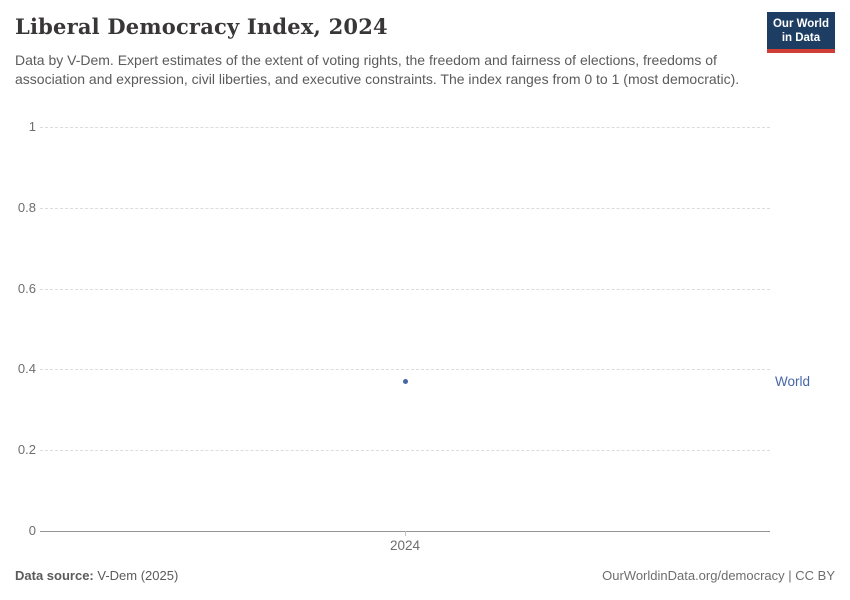  Describe the element at coordinates (800, 24) in the screenshot. I see `owid-logo-line1: Our World` at that location.